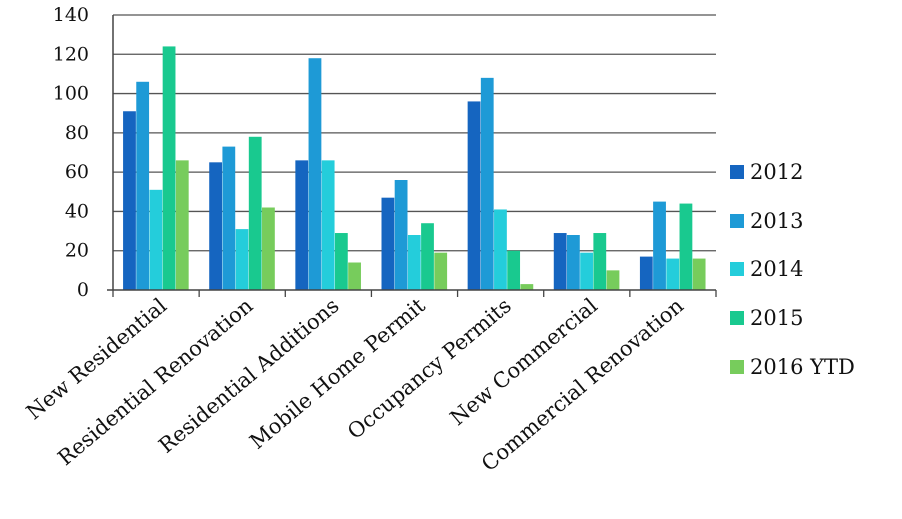 Image resolution: width=902 pixels, height=519 pixels. What do you see at coordinates (815, 172) in the screenshot?
I see `legend-item: 2012` at bounding box center [815, 172].